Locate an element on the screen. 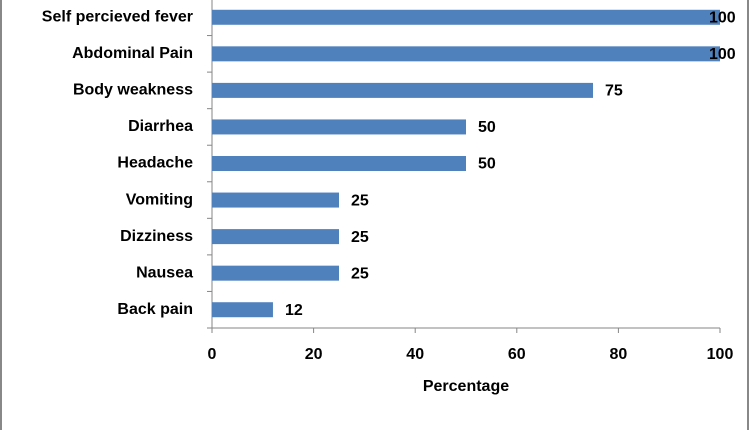 The height and width of the screenshot is (430, 750). x-tick-label: 20 is located at coordinates (314, 354).